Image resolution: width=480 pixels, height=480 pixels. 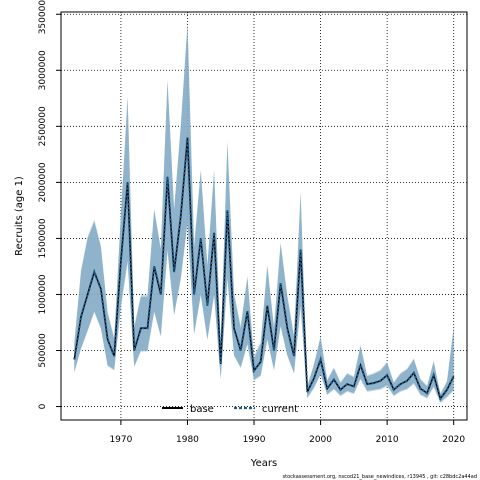 I want to click on y-tick-label-3000000: 3000000, so click(x=43, y=70).